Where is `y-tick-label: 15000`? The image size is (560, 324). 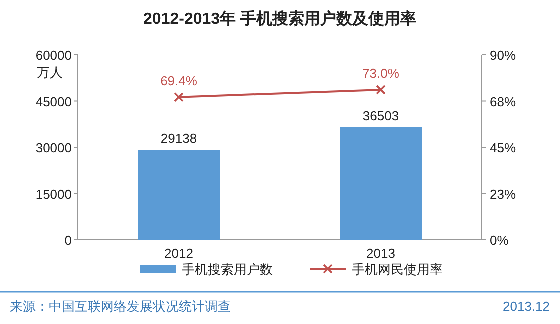 y-tick-label: 15000 is located at coordinates (54, 194).